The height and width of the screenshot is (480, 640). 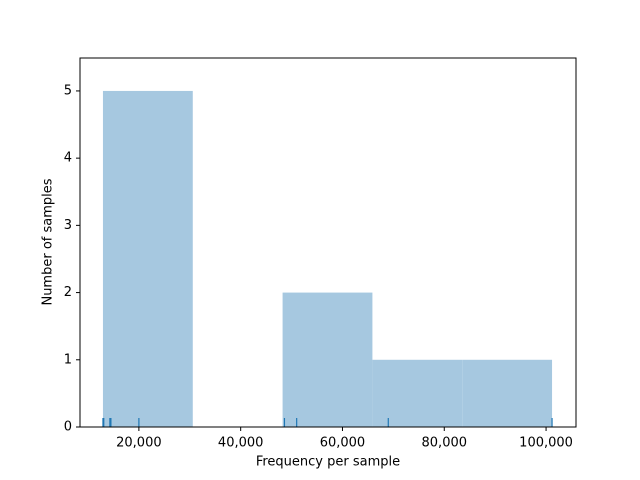 What do you see at coordinates (139, 443) in the screenshot?
I see `x-tick-label: 20,000` at bounding box center [139, 443].